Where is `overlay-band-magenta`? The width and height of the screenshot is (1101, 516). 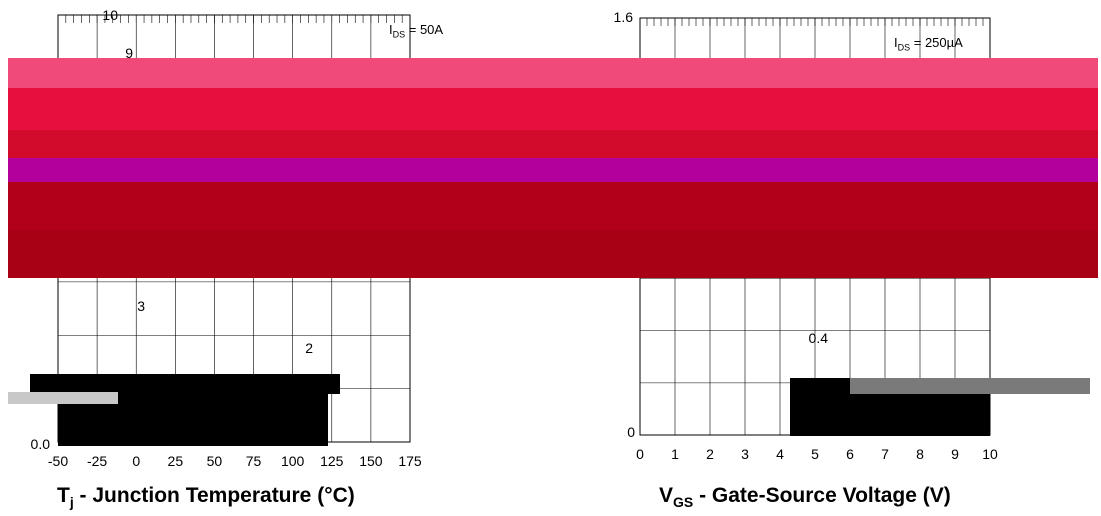 overlay-band-magenta is located at coordinates (553, 170).